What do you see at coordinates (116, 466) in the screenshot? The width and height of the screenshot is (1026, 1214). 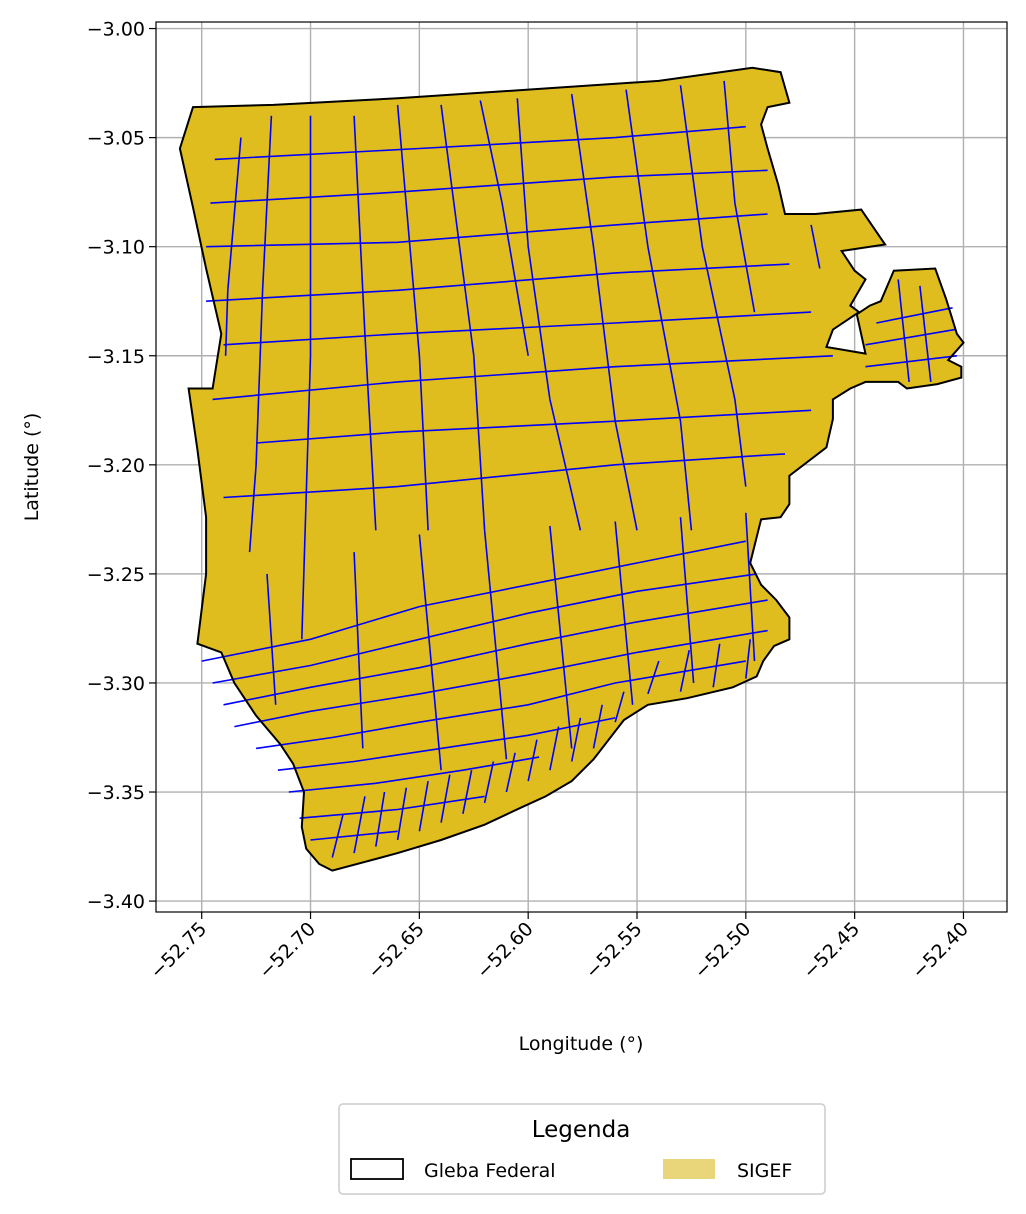 I see `y-tick-label: −3.20` at bounding box center [116, 466].